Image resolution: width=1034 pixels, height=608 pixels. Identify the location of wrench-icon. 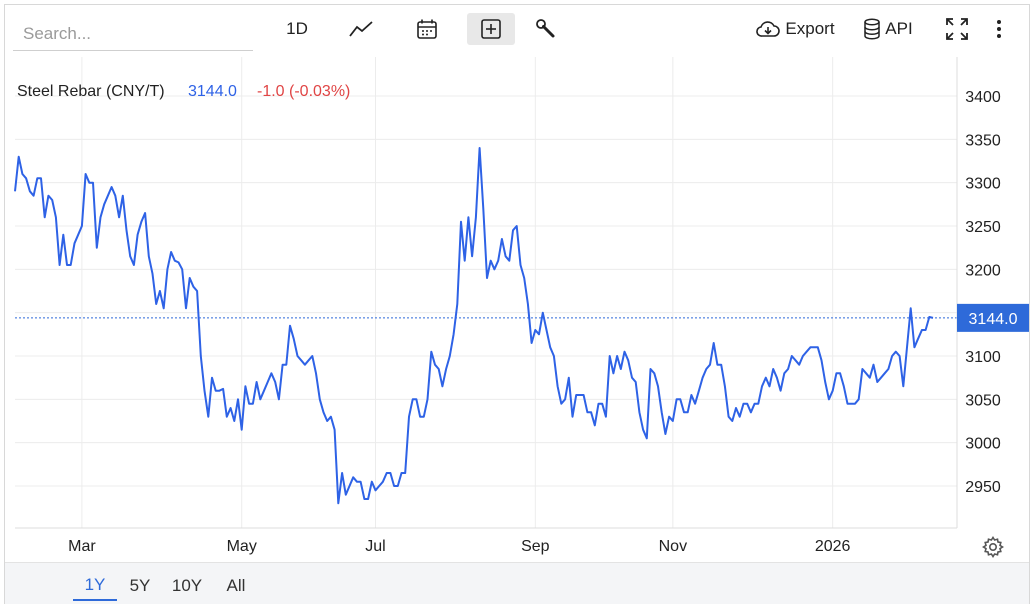
(545, 29).